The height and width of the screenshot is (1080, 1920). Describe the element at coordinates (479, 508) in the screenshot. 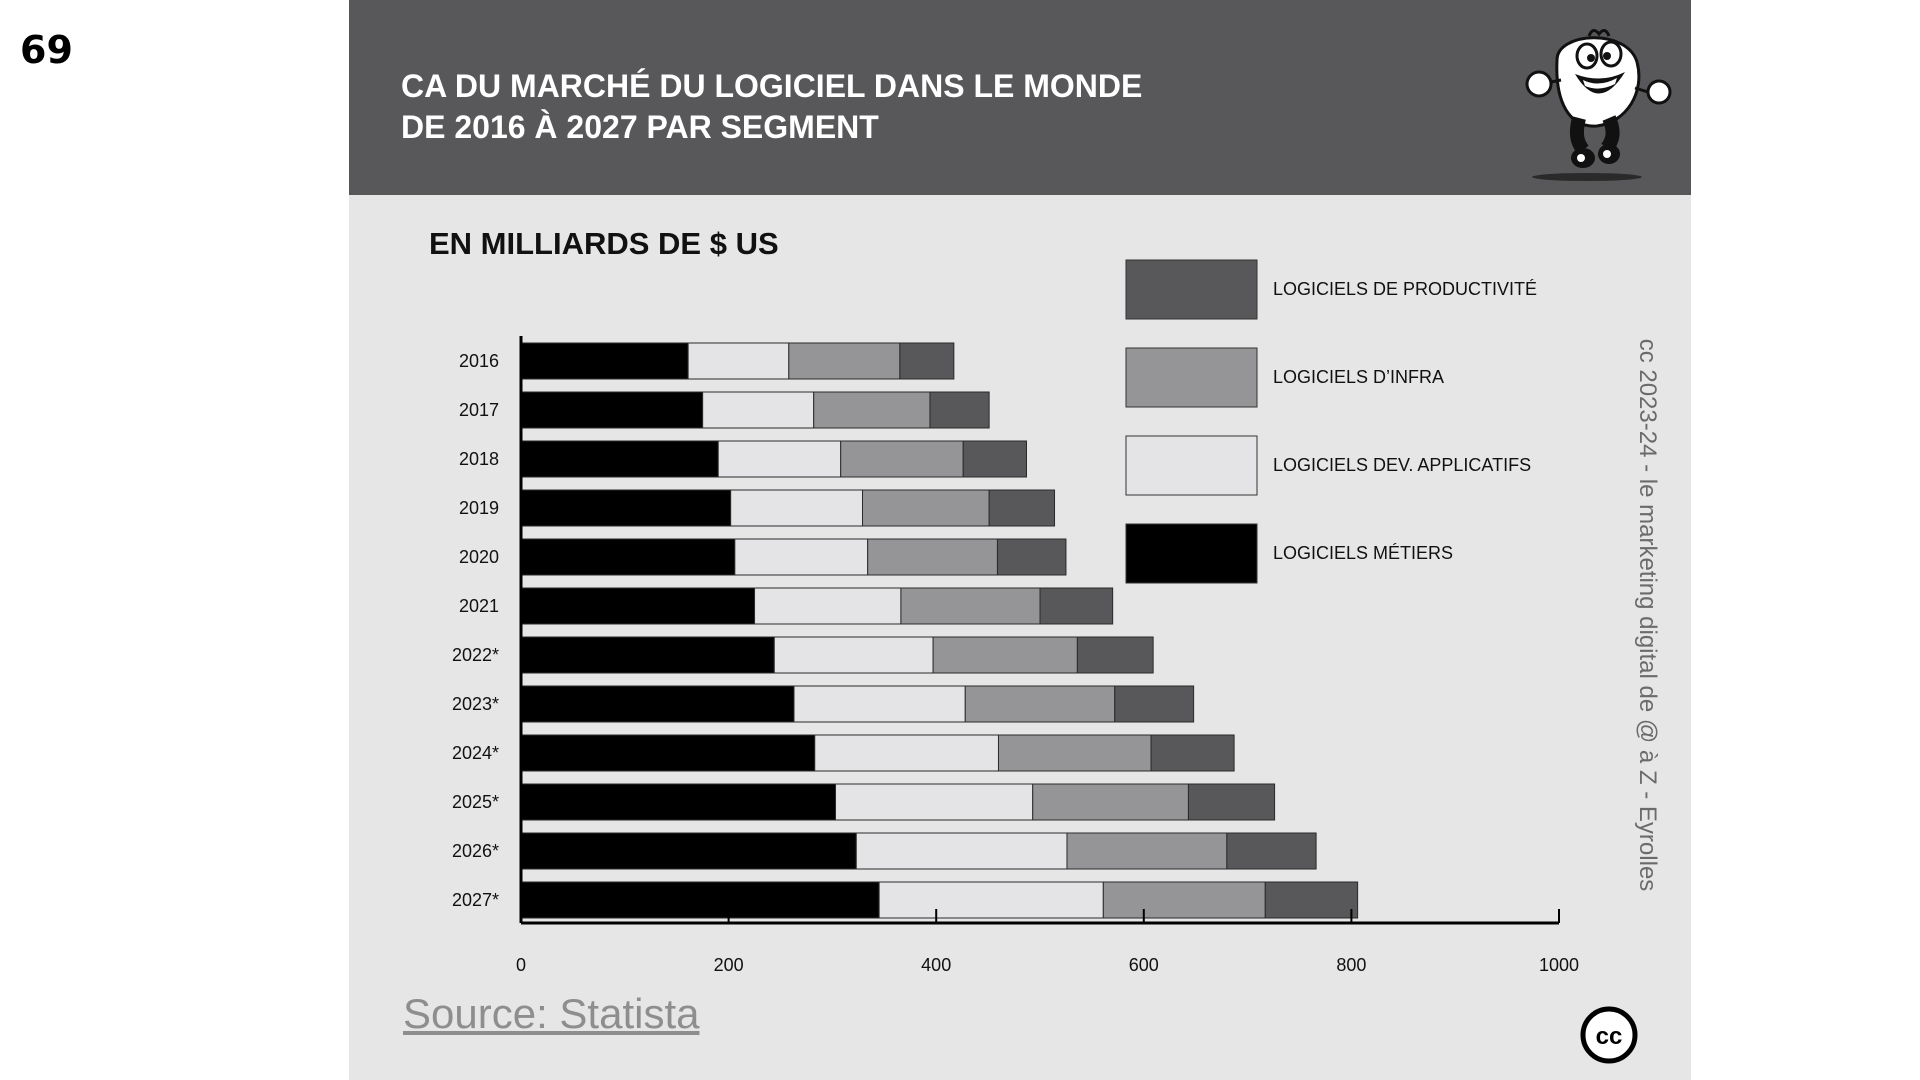

I see `y-tick-label: 2019` at that location.